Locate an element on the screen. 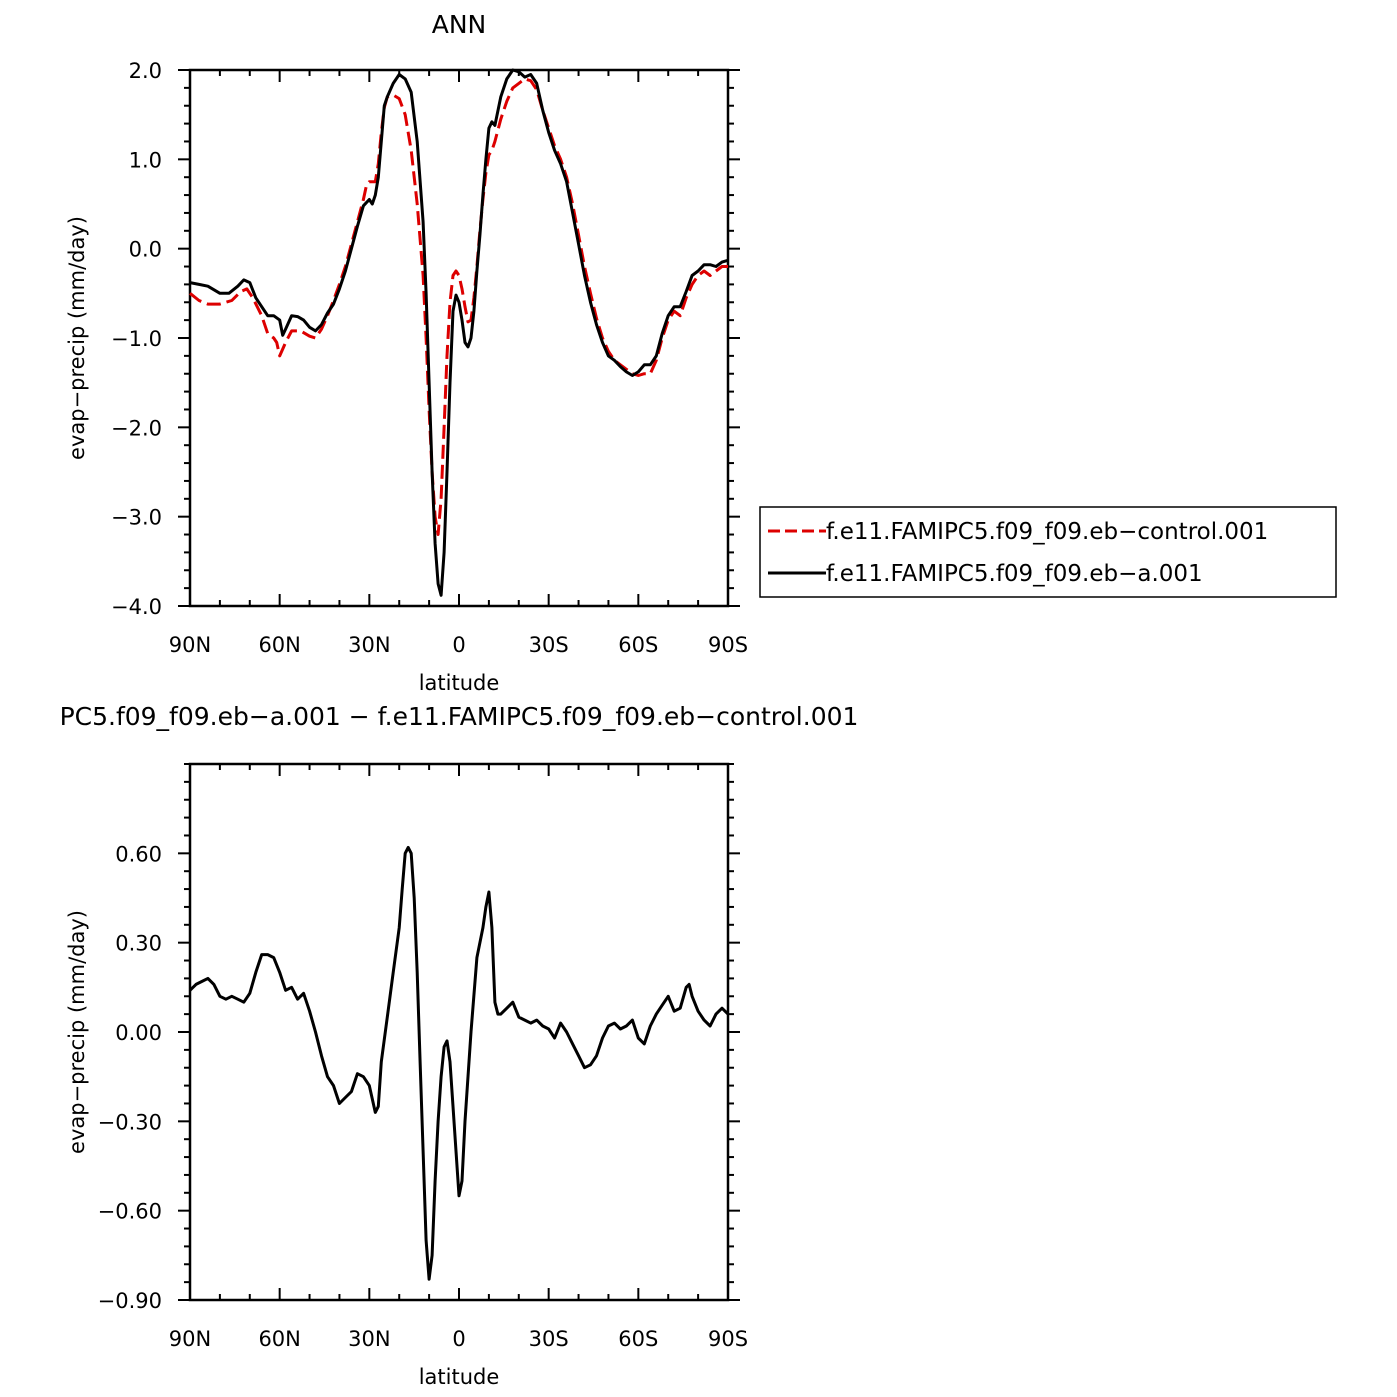 This screenshot has width=1397, height=1397. bottom-y-tick-label: −0.30 is located at coordinates (130, 1122).